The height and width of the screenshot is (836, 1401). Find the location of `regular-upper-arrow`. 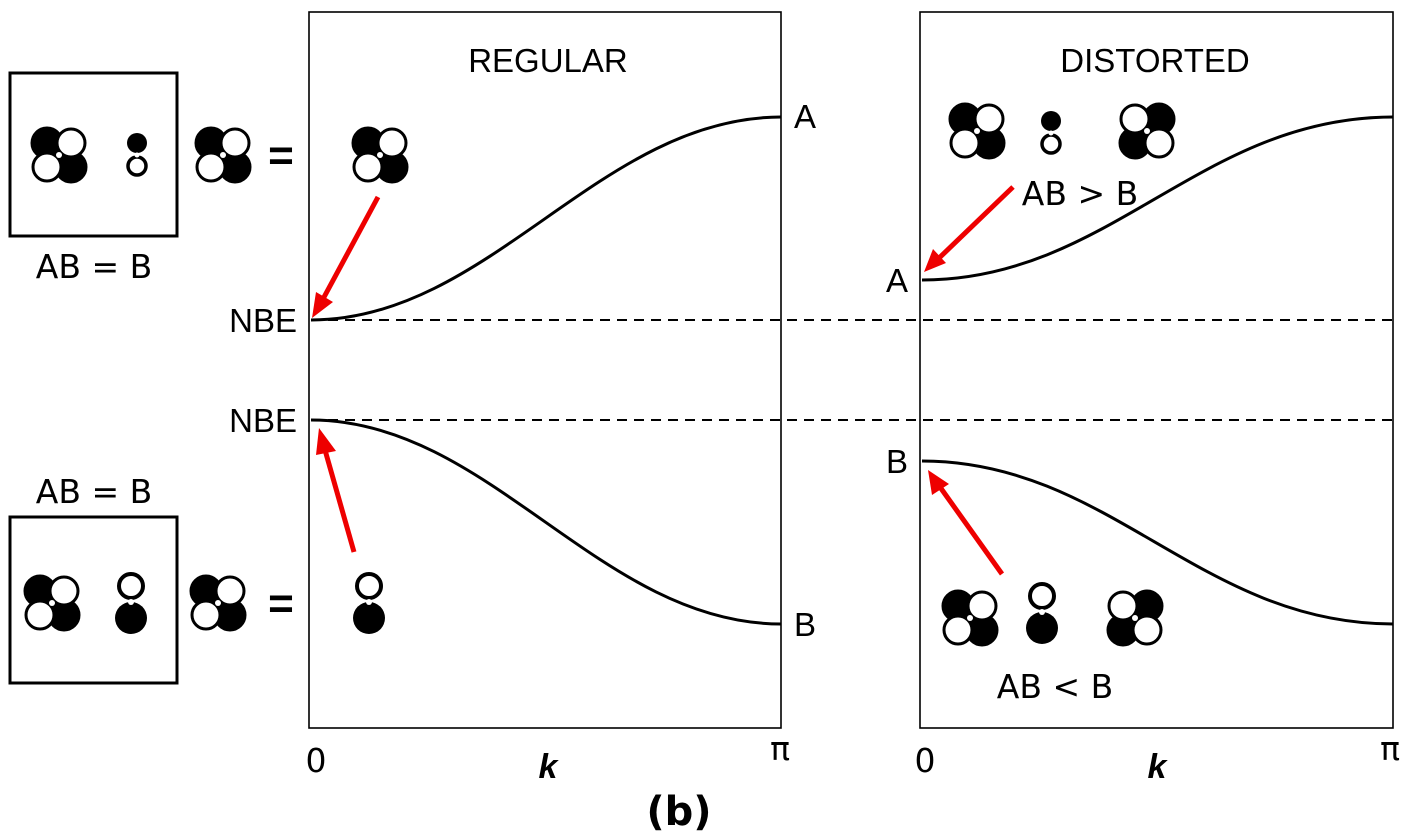

regular-upper-arrow is located at coordinates (350, 248).